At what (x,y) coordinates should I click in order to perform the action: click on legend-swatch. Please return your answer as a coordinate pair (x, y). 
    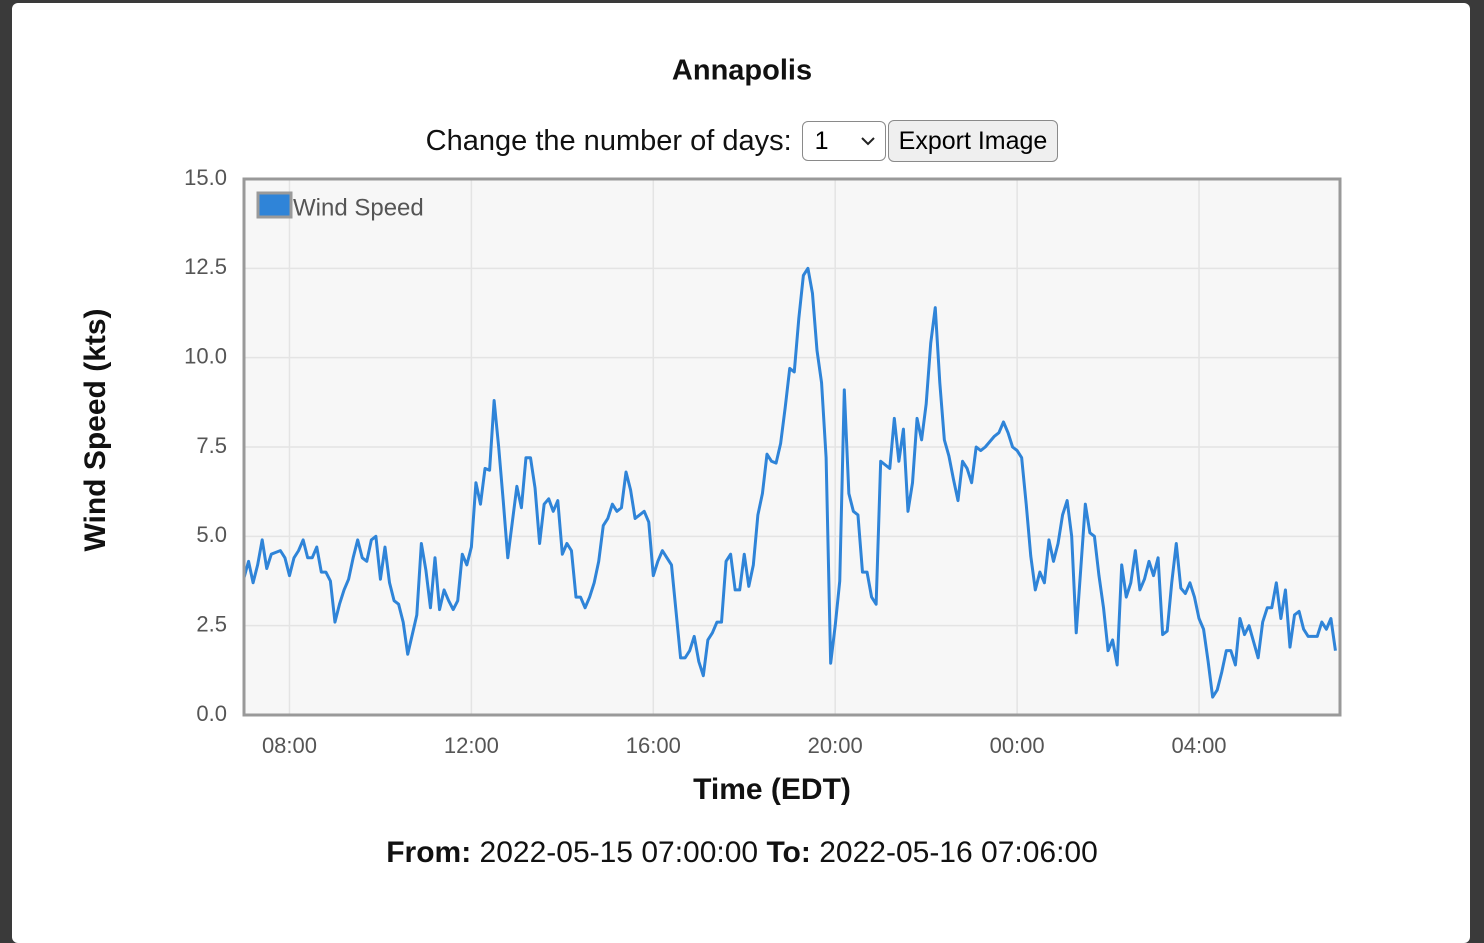
    Looking at the image, I should click on (274, 205).